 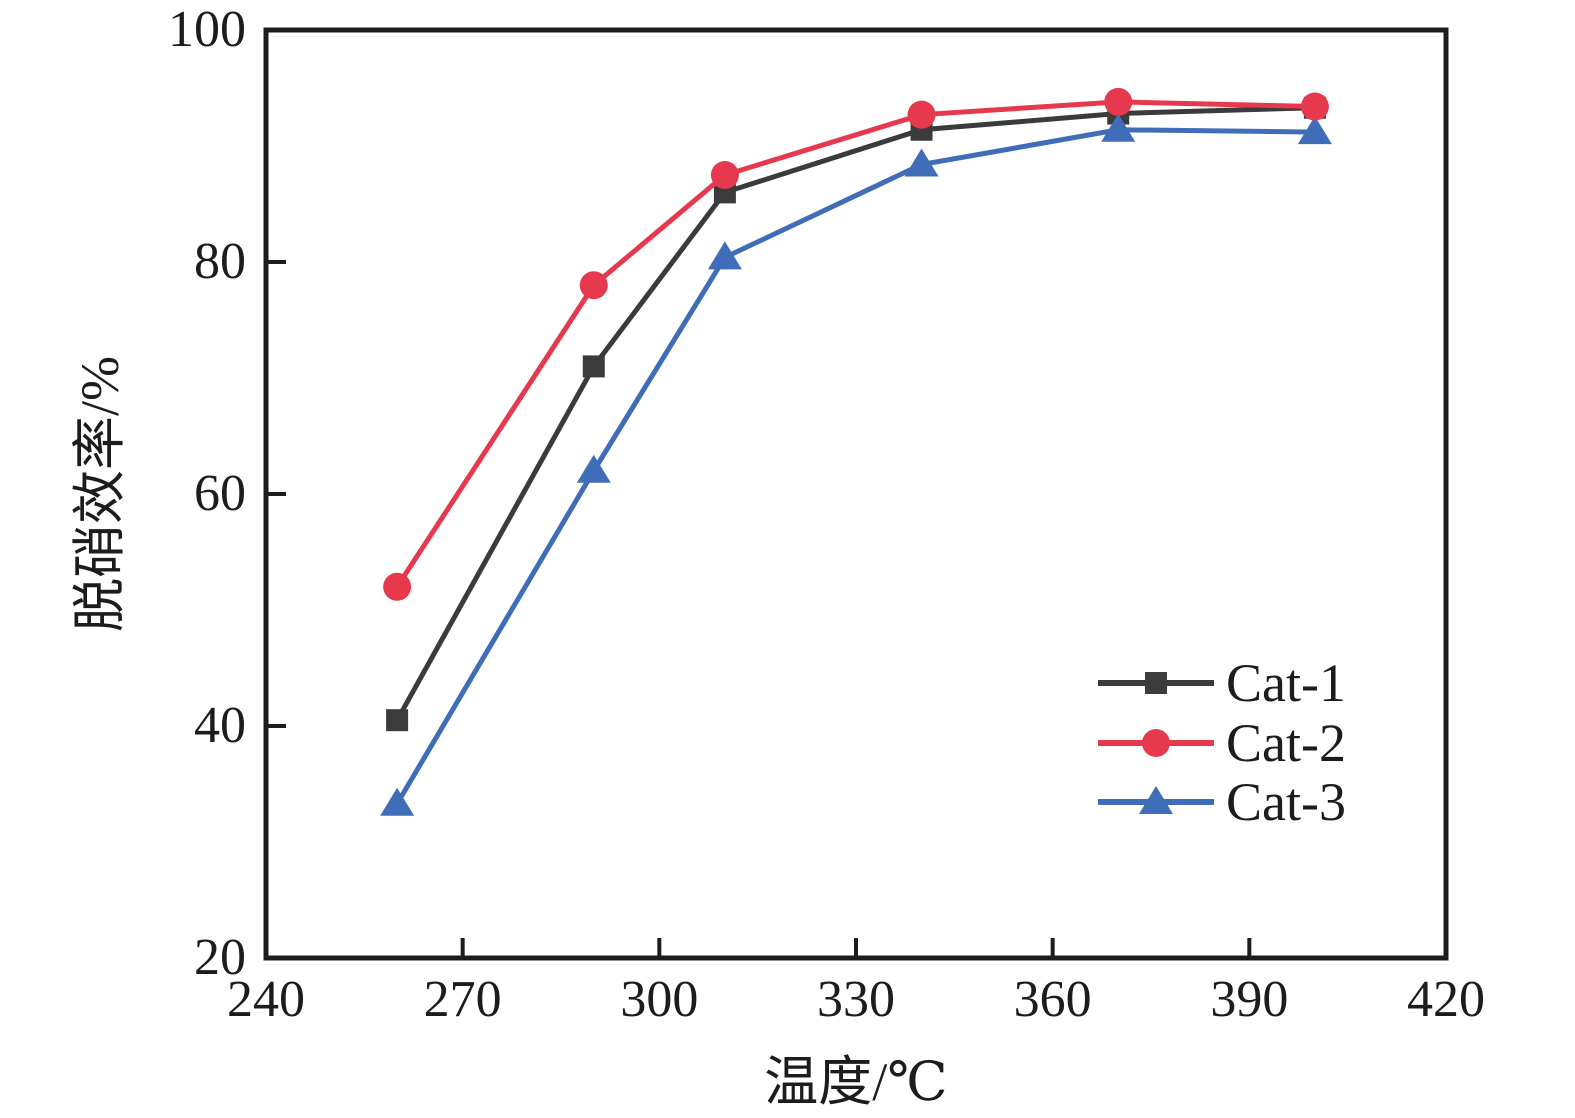 What do you see at coordinates (207, 29) in the screenshot?
I see `y-tick-label: 100` at bounding box center [207, 29].